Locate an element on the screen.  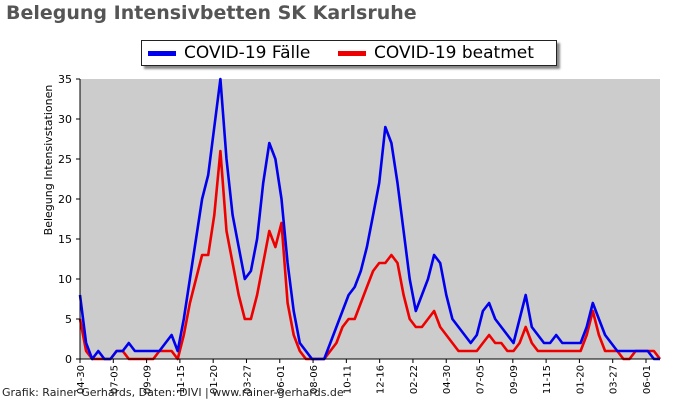
legend-label-ventilated: COVID-19 beatmet is located at coordinates (454, 53).